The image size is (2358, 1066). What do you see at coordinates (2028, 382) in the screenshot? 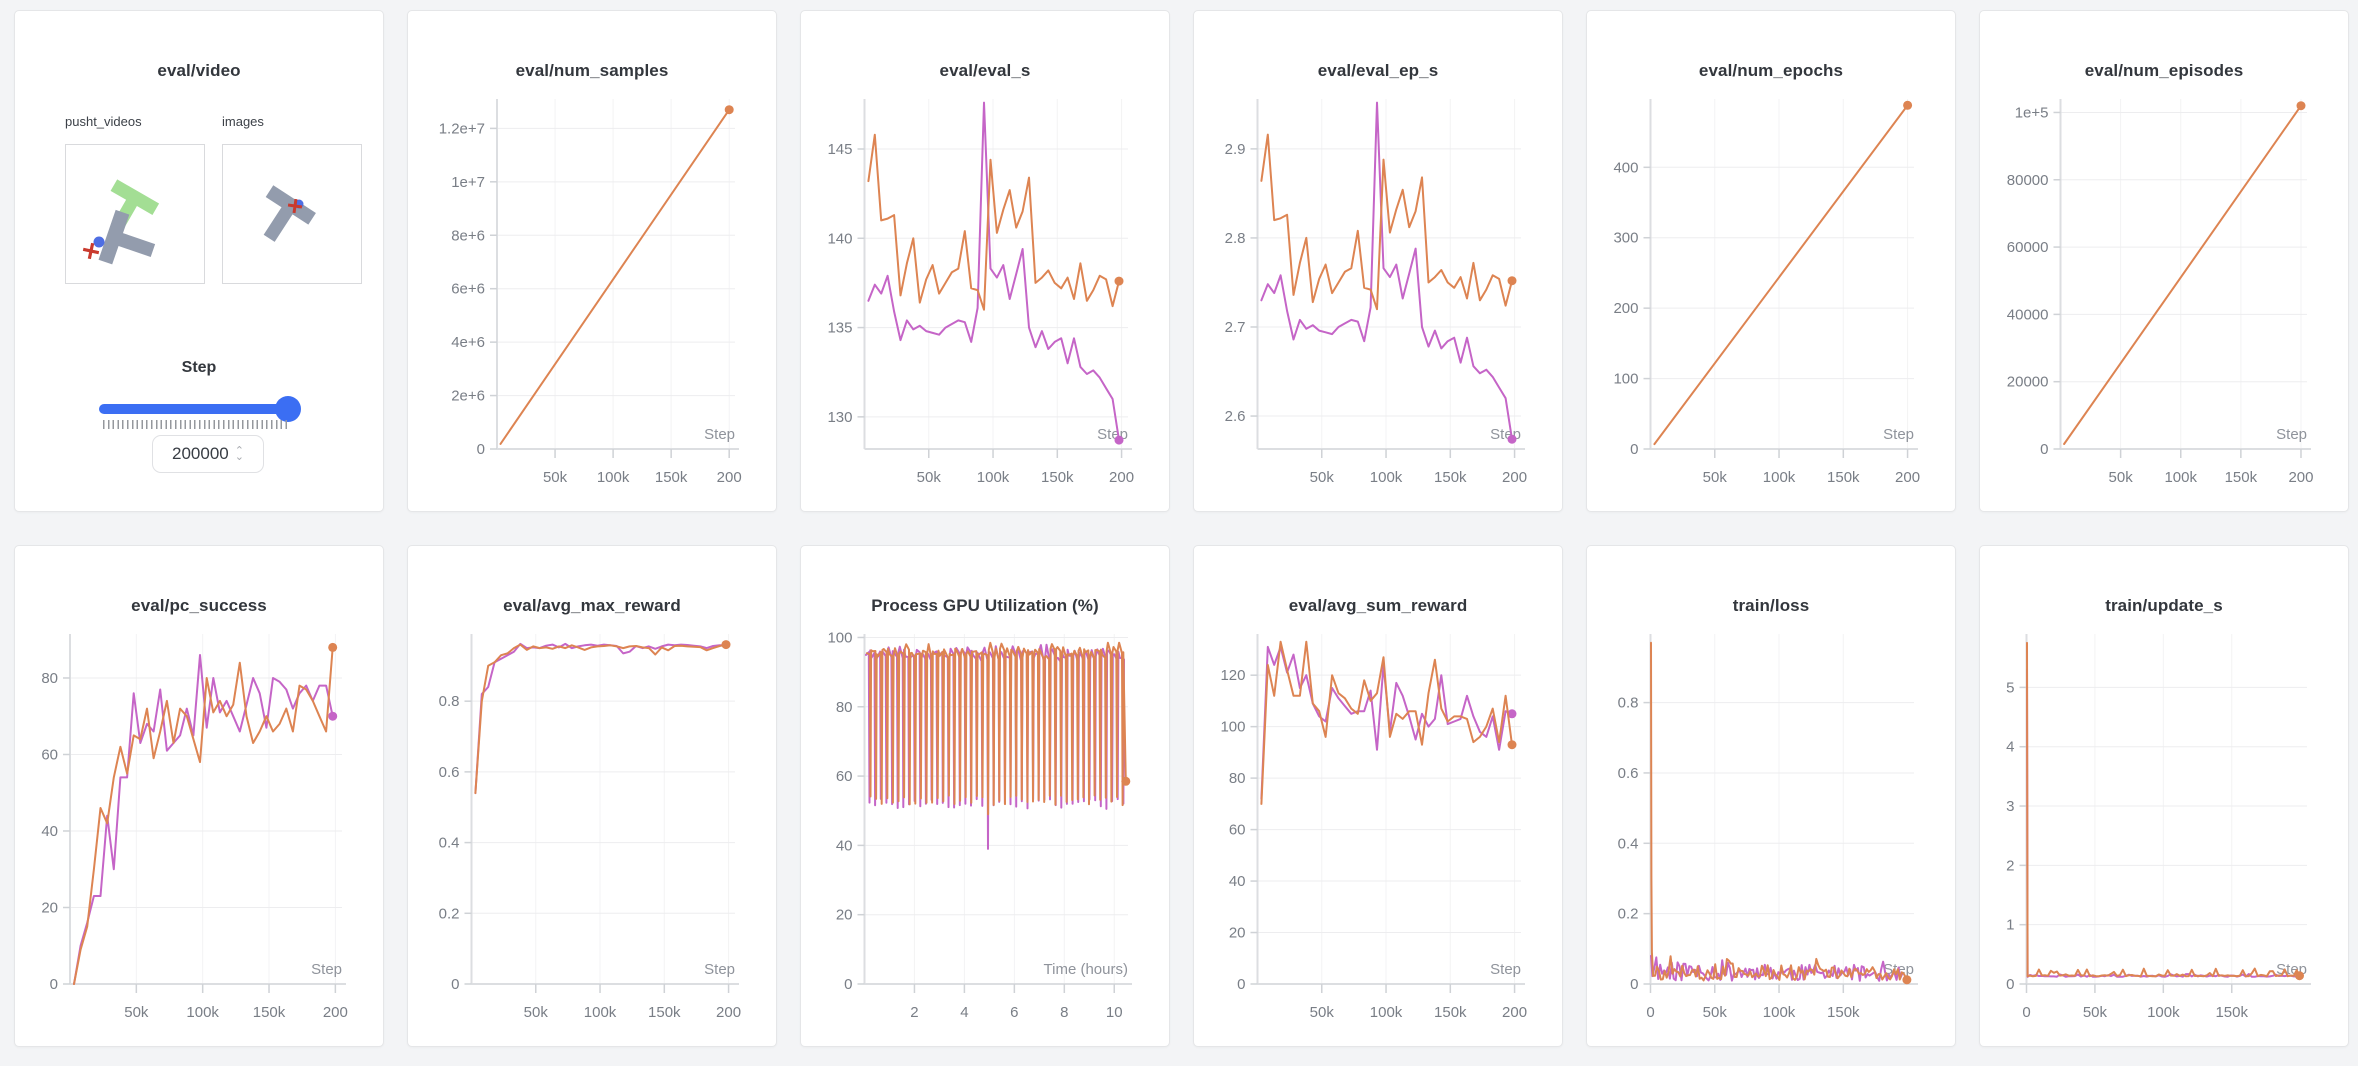
I see `svg-text: 20000` at bounding box center [2028, 382].